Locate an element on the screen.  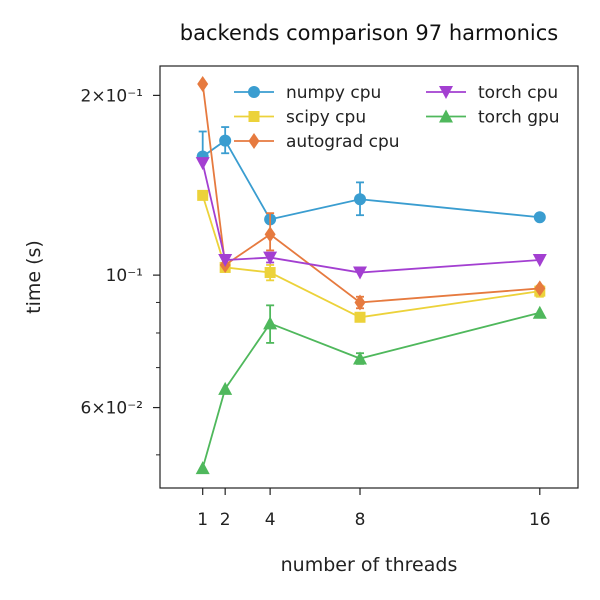
x-tick-label: 2 is located at coordinates (225, 520).